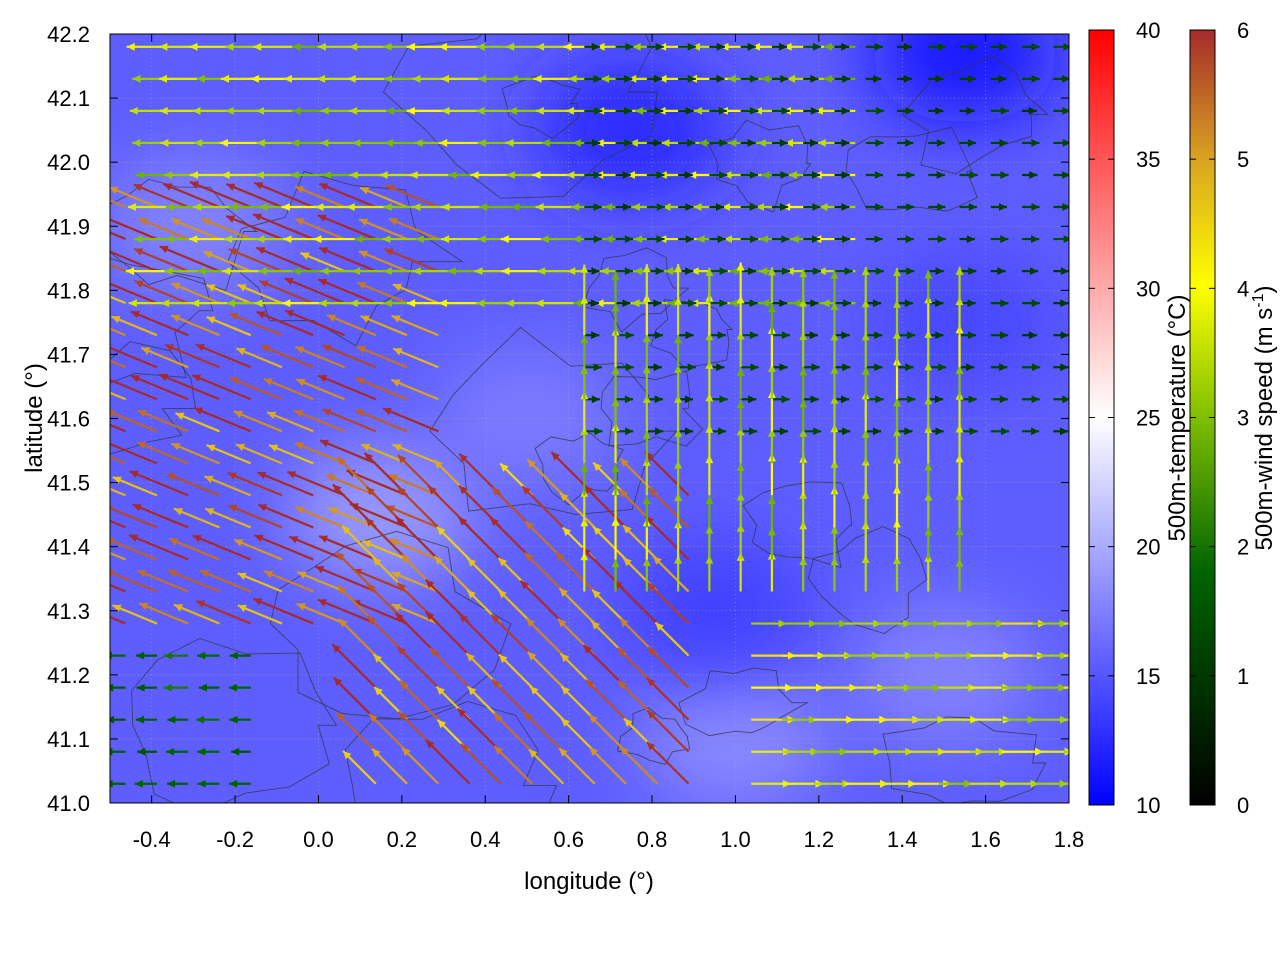 The width and height of the screenshot is (1280, 960). What do you see at coordinates (68, 34) in the screenshot?
I see `y-tick-label: 42.2` at bounding box center [68, 34].